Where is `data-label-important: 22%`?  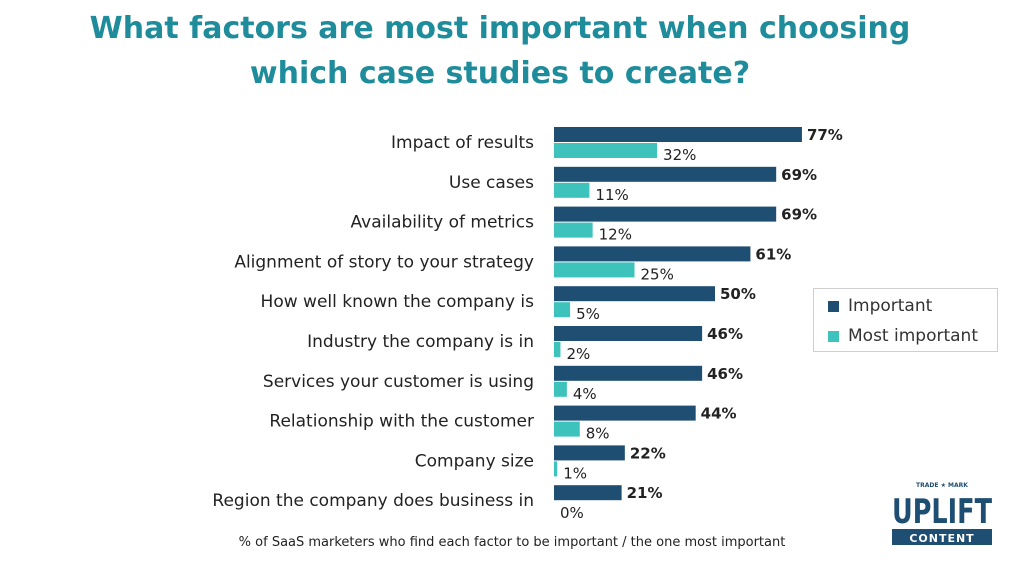
data-label-important: 22% is located at coordinates (648, 453).